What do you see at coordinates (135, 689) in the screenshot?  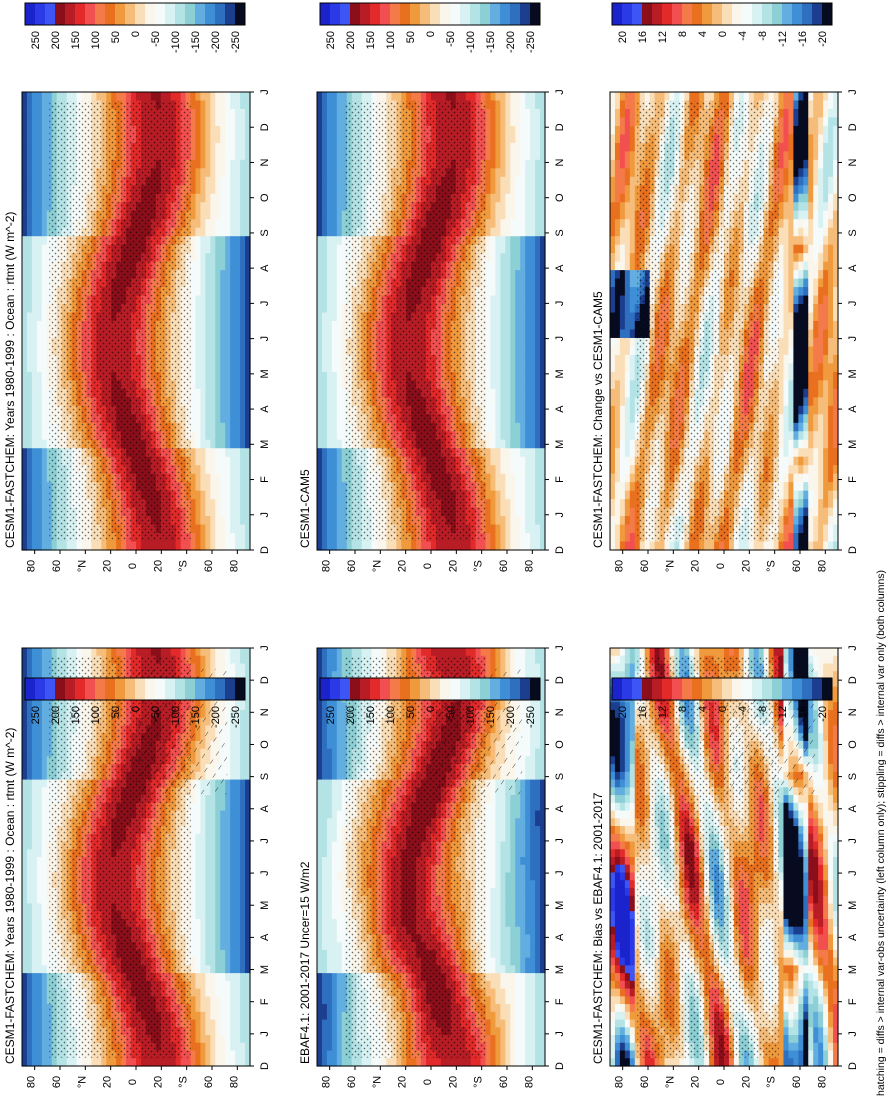 I see `colorbar-frame` at bounding box center [135, 689].